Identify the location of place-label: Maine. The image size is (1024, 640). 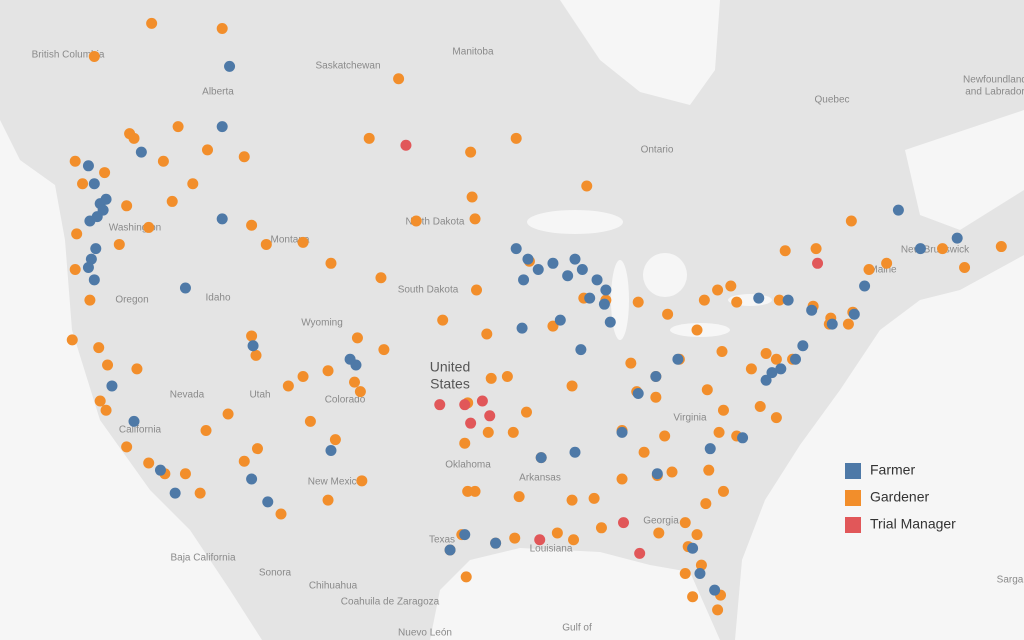
(883, 270).